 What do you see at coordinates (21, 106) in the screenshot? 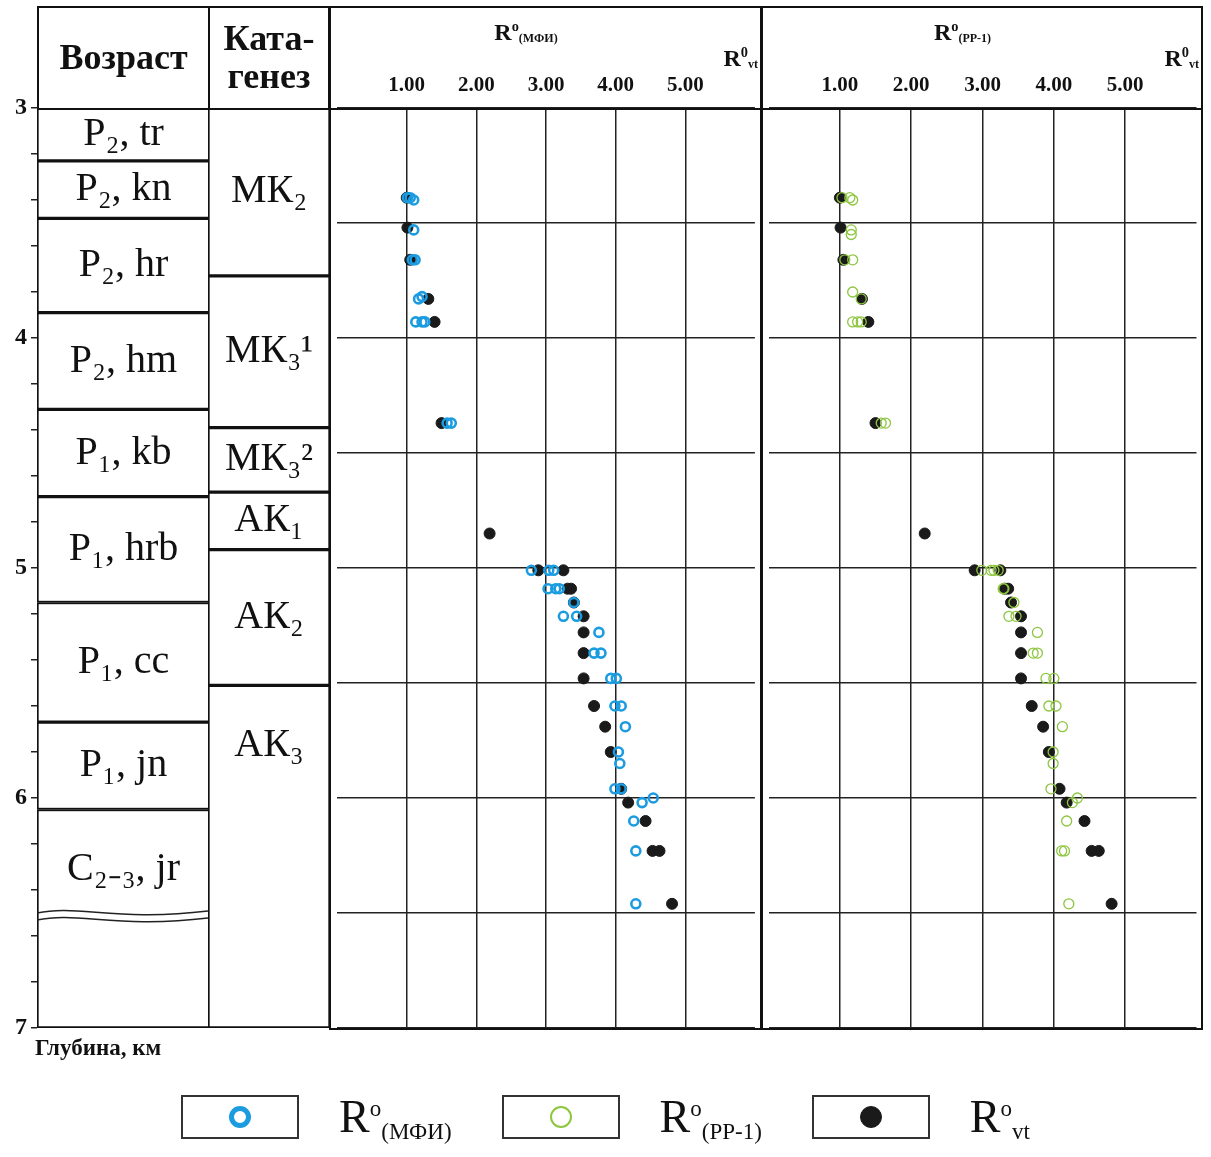
I see `y-tick-label: 3` at bounding box center [21, 106].